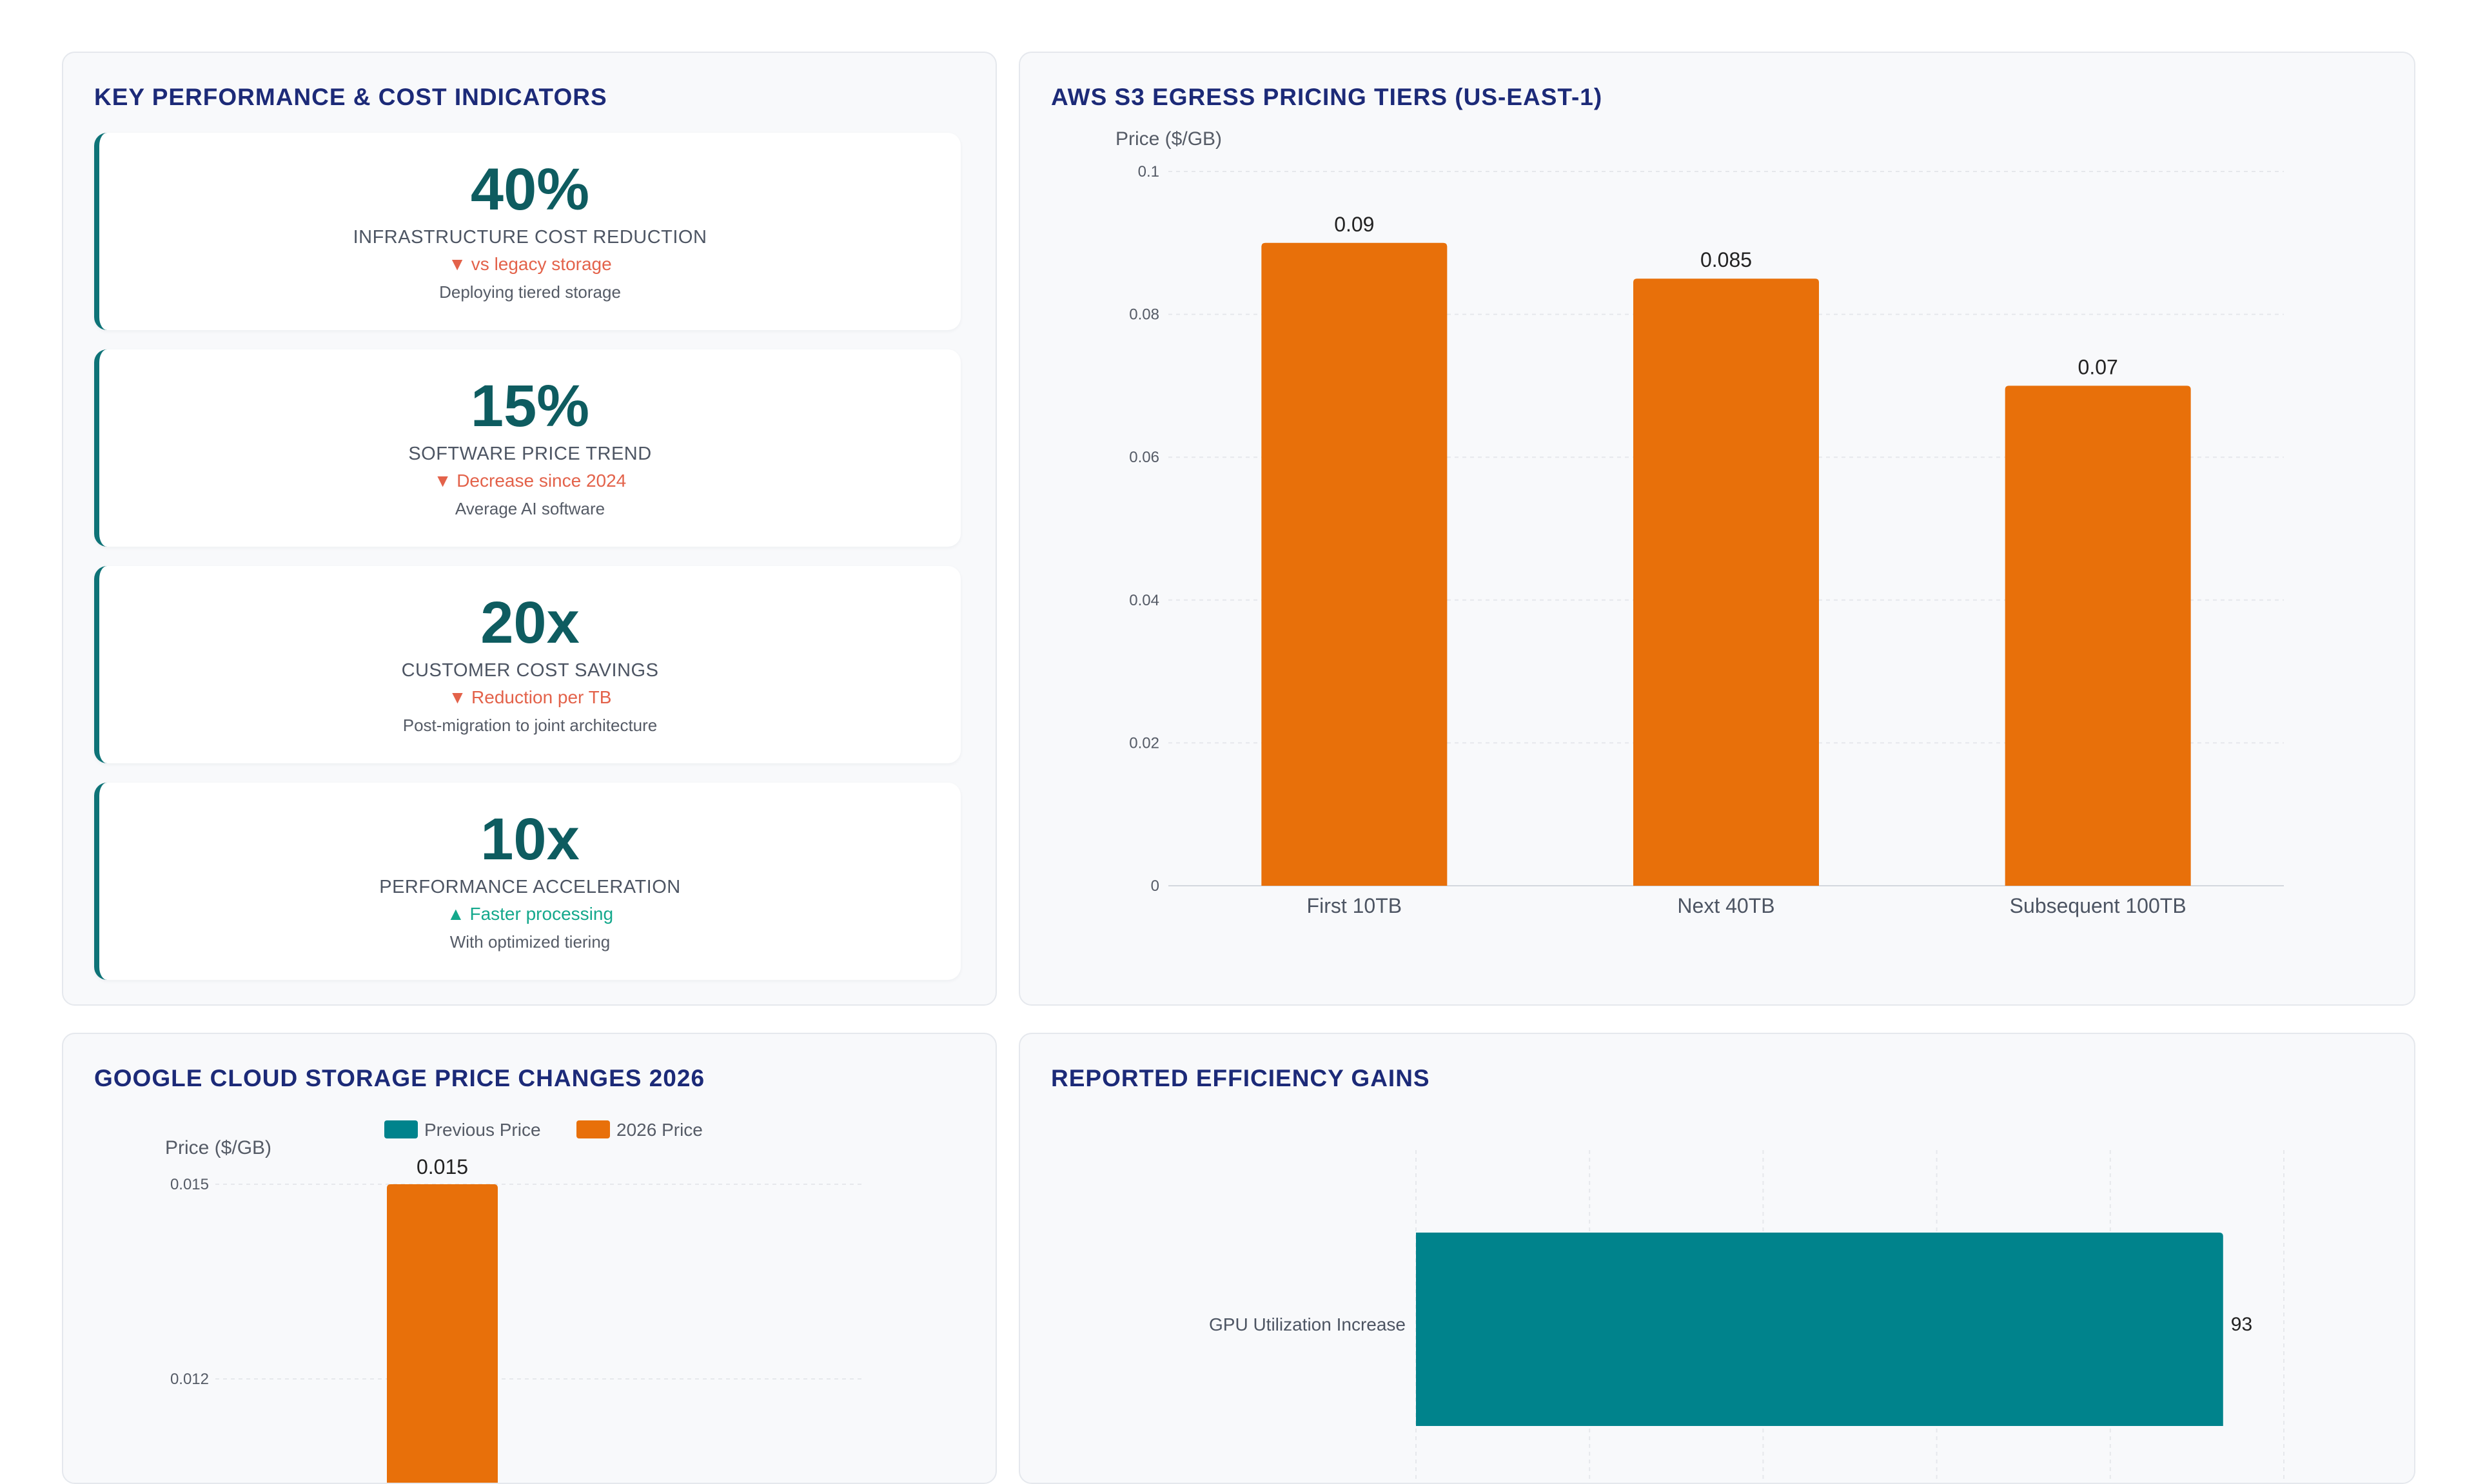 This screenshot has width=2476, height=1484. Describe the element at coordinates (1240, 1078) in the screenshot. I see `chart-title: REPORTED EFFICIENCY GAINS` at that location.